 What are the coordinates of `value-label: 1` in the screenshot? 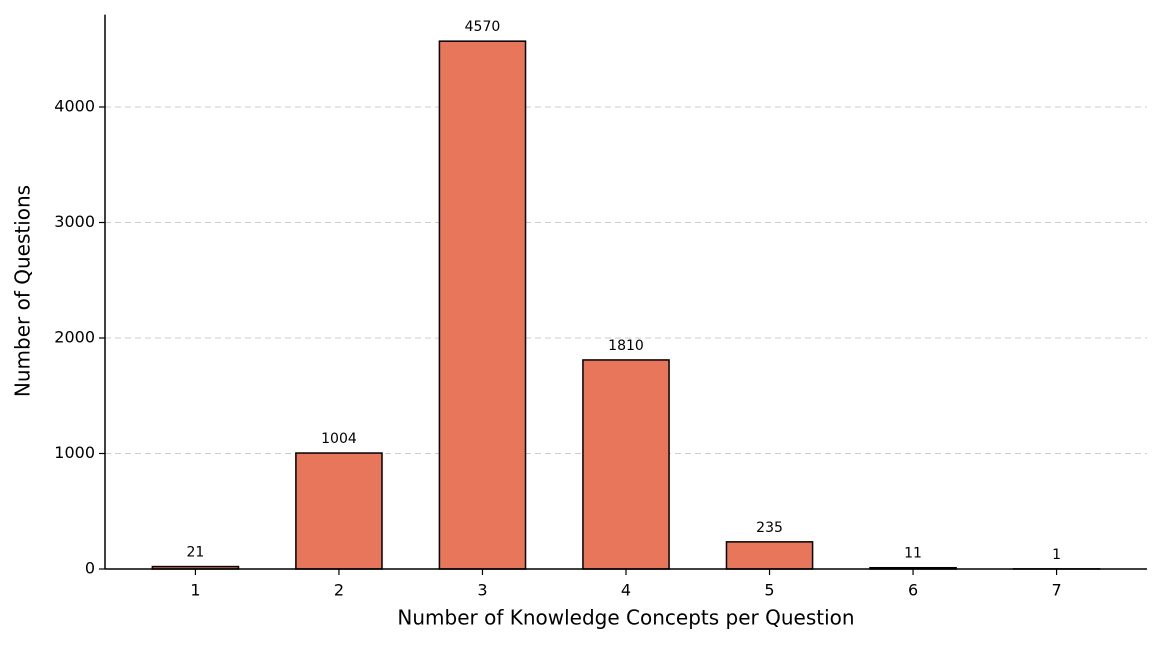 It's located at (1056, 555).